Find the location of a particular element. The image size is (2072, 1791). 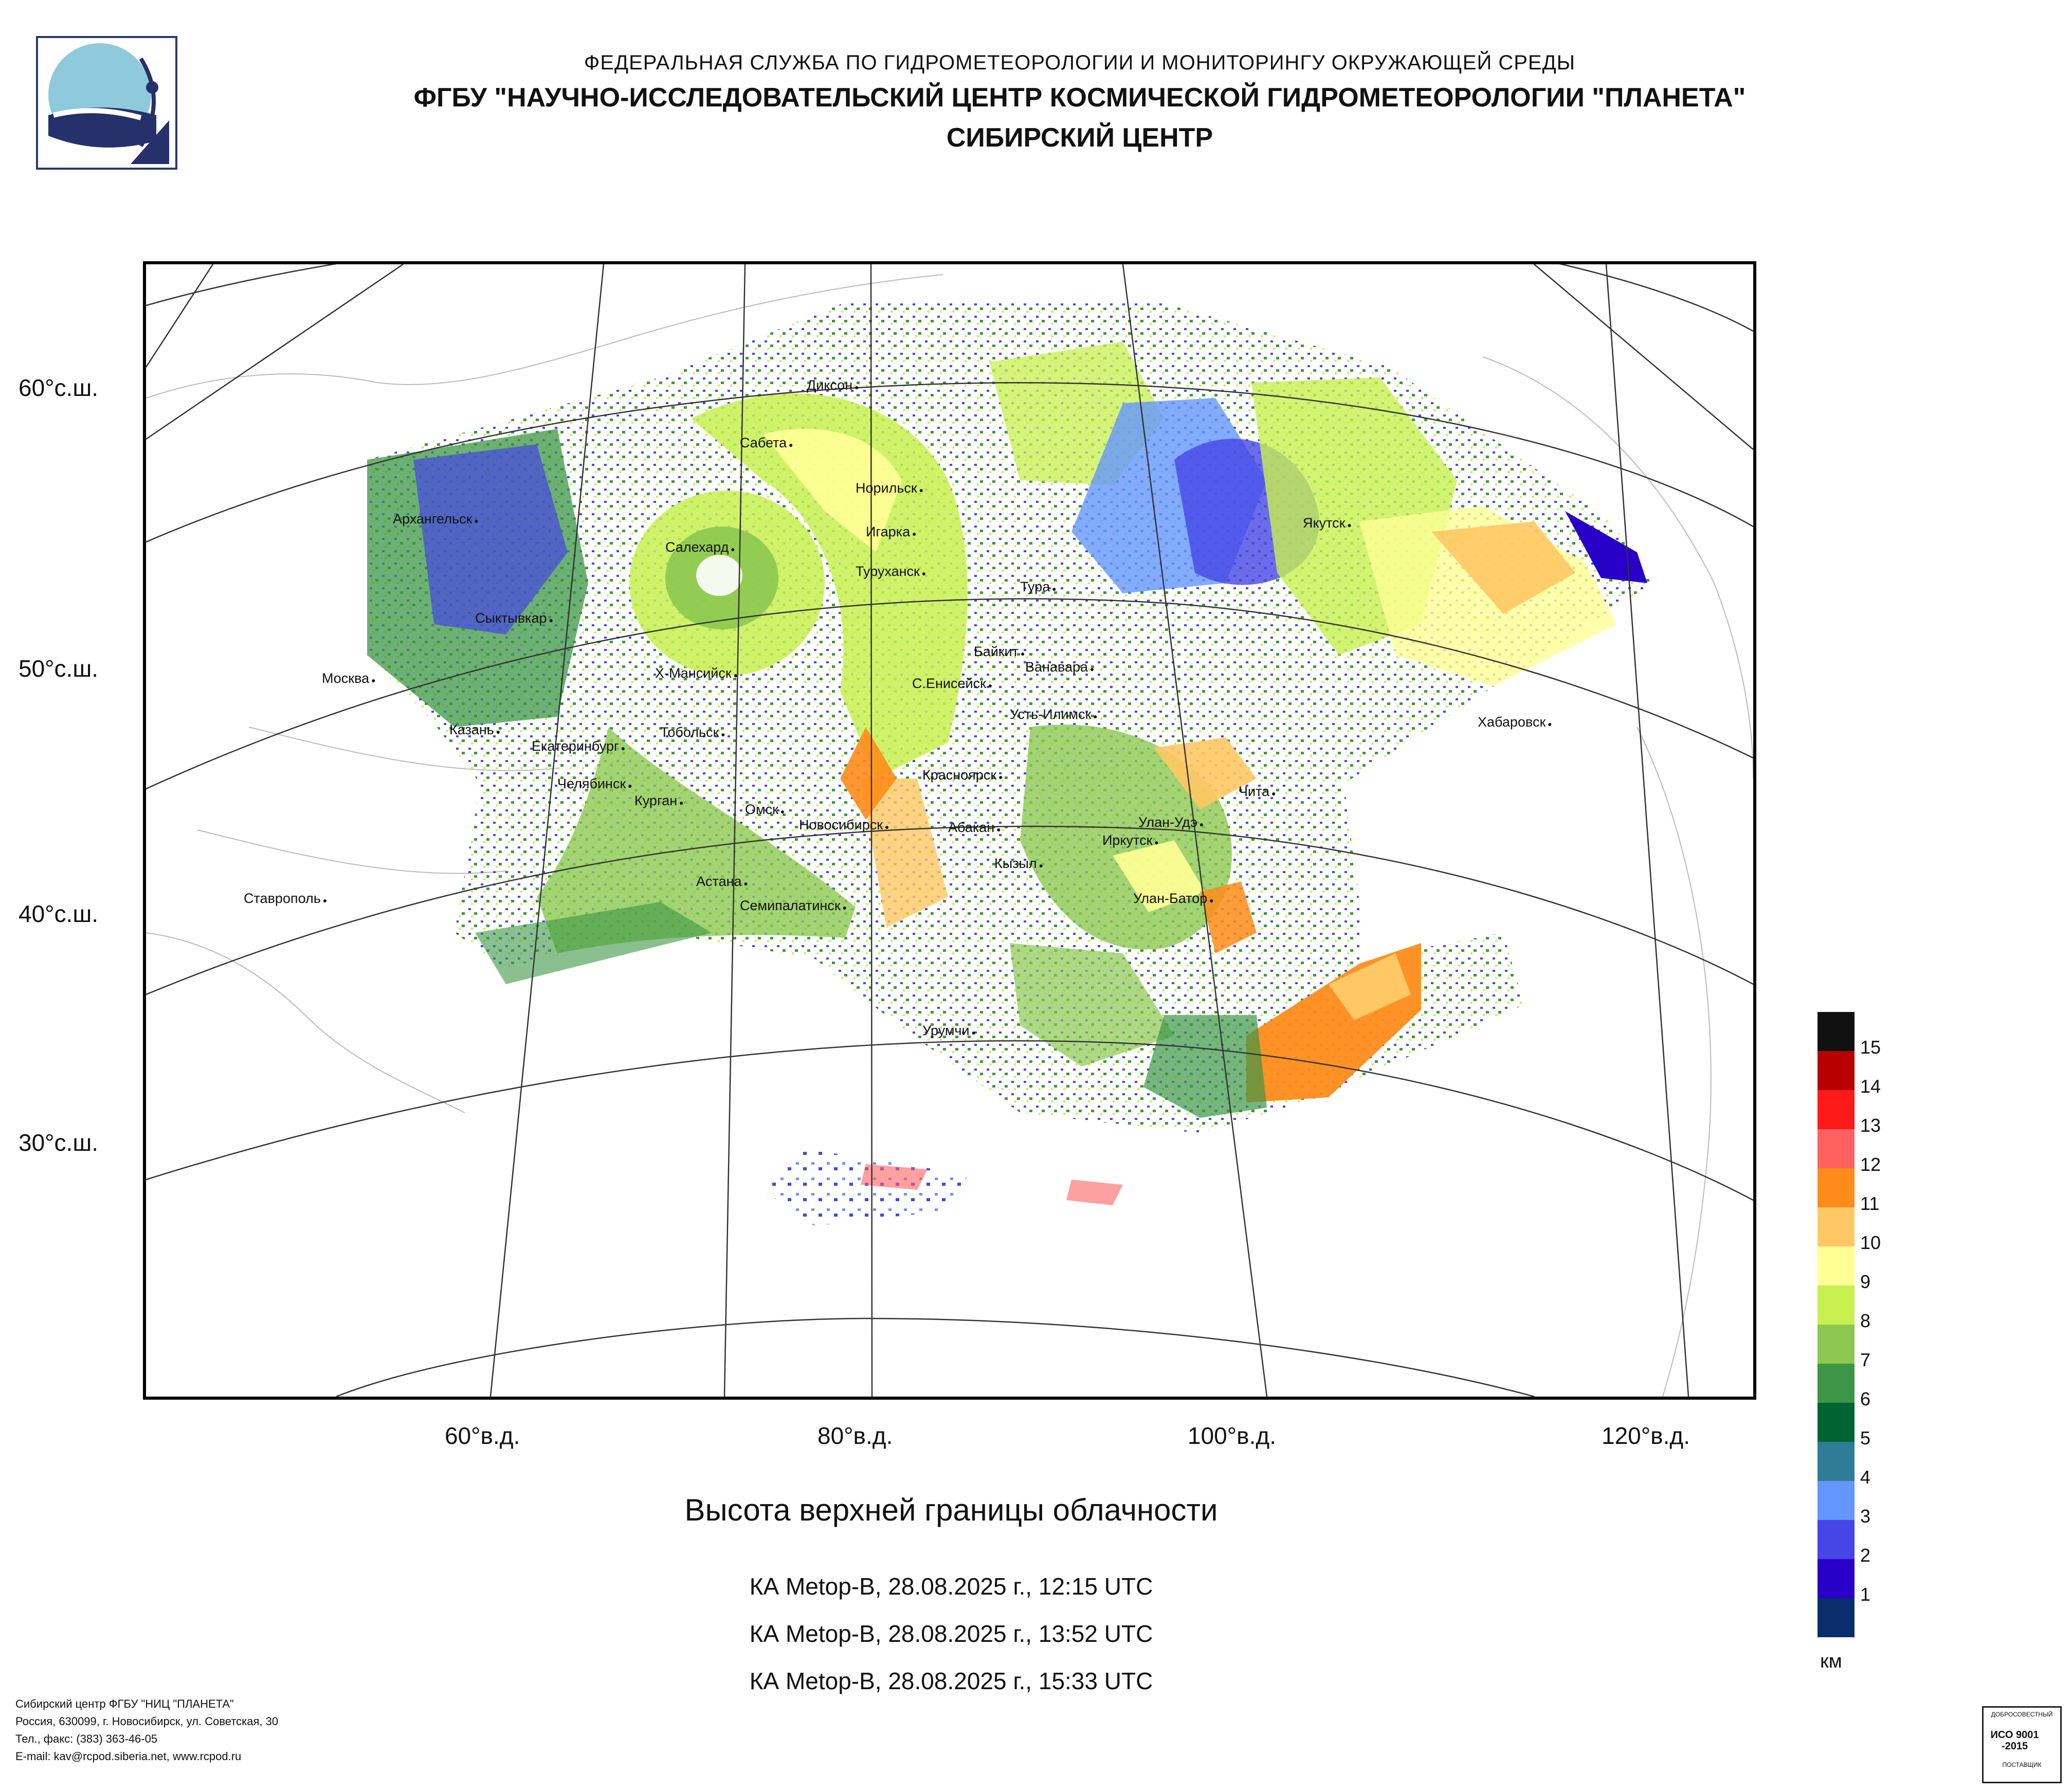

footer-phone: Тел., факс: (383) 363-46-05 is located at coordinates (86, 1738).